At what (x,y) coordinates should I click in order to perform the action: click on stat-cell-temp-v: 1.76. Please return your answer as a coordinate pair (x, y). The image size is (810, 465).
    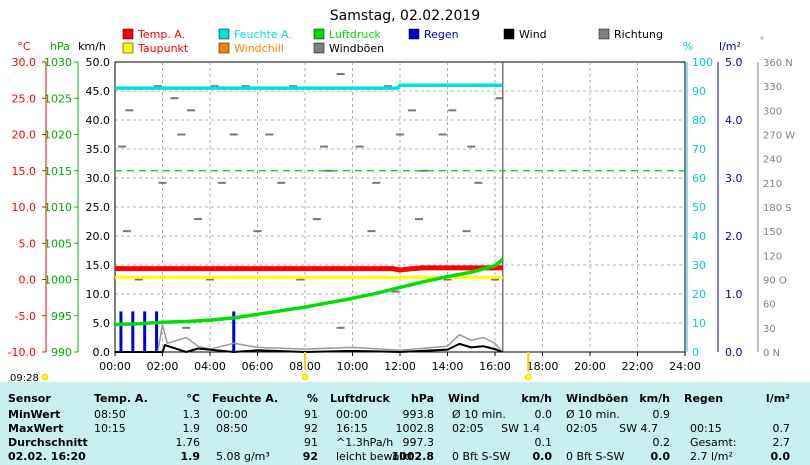
    Looking at the image, I should click on (188, 442).